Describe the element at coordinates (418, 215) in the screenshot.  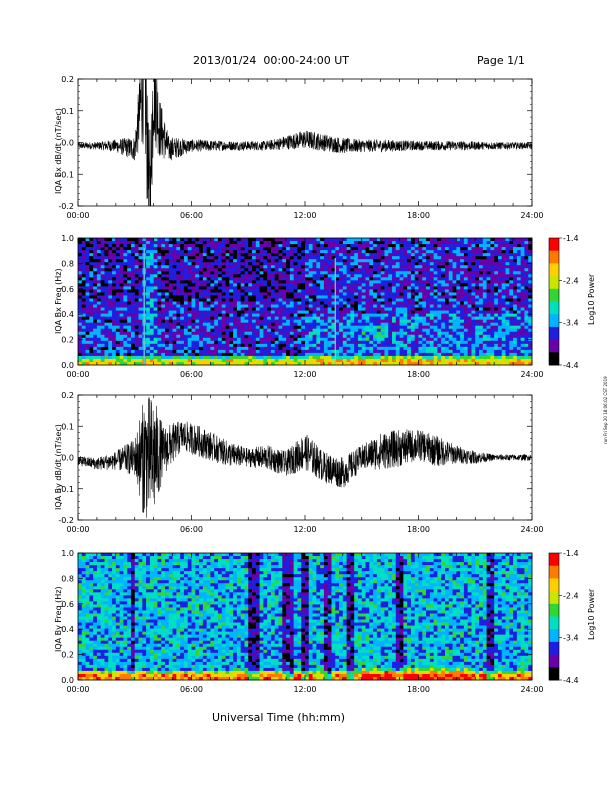
I see `x-tick-label: 18:00` at that location.